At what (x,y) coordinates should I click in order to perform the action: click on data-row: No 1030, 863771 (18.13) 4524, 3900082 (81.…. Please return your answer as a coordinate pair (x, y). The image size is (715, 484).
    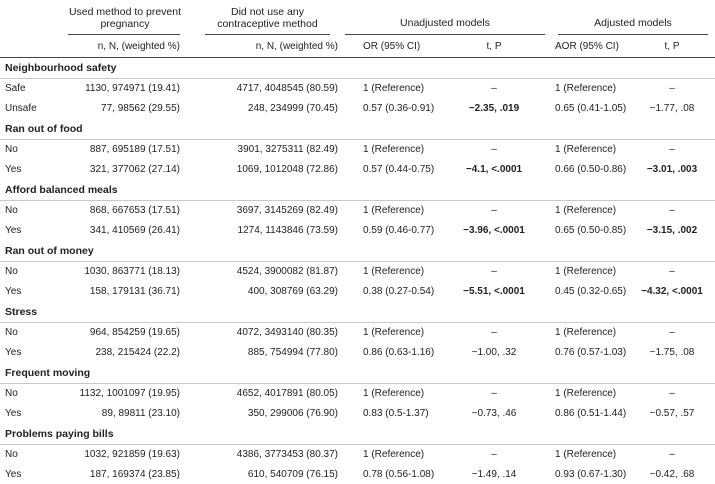
    Looking at the image, I should click on (357, 272).